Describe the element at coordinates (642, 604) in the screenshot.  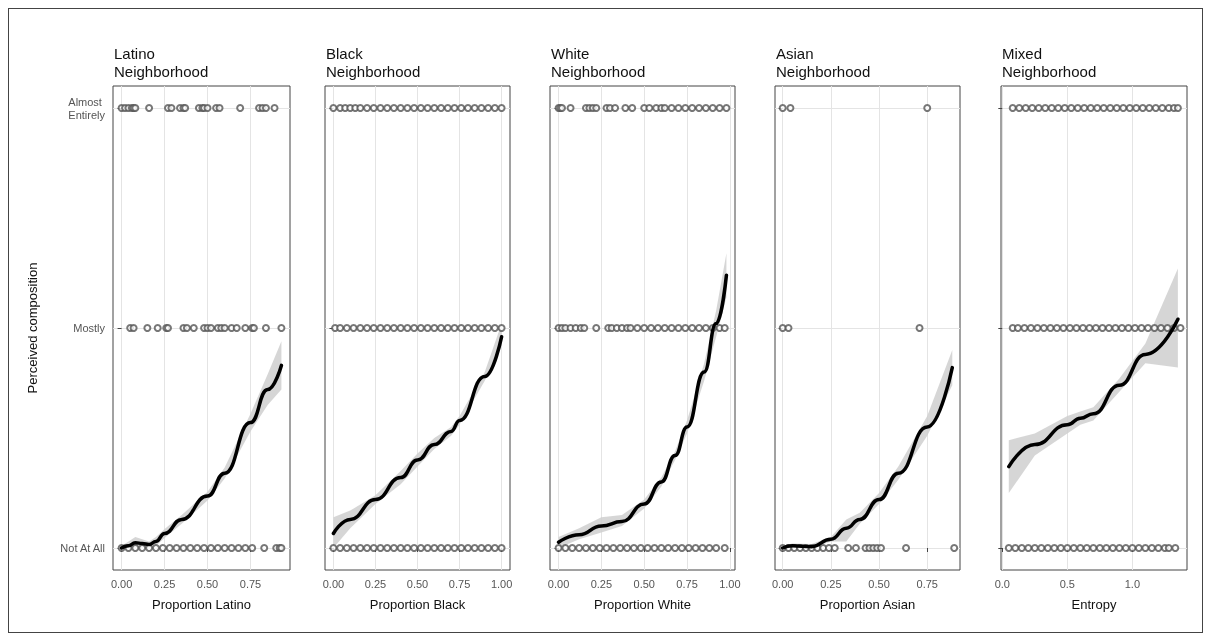
I see `x-axis-title: Proportion White` at that location.